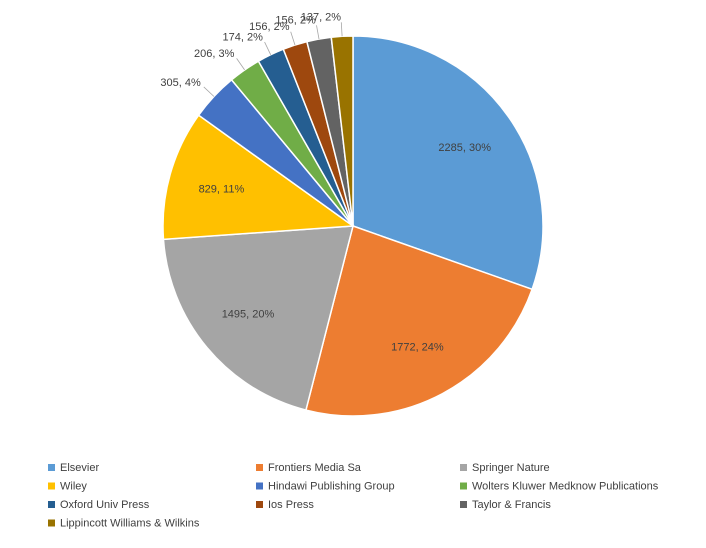  Describe the element at coordinates (511, 468) in the screenshot. I see `legend-label: Springer Nature` at that location.